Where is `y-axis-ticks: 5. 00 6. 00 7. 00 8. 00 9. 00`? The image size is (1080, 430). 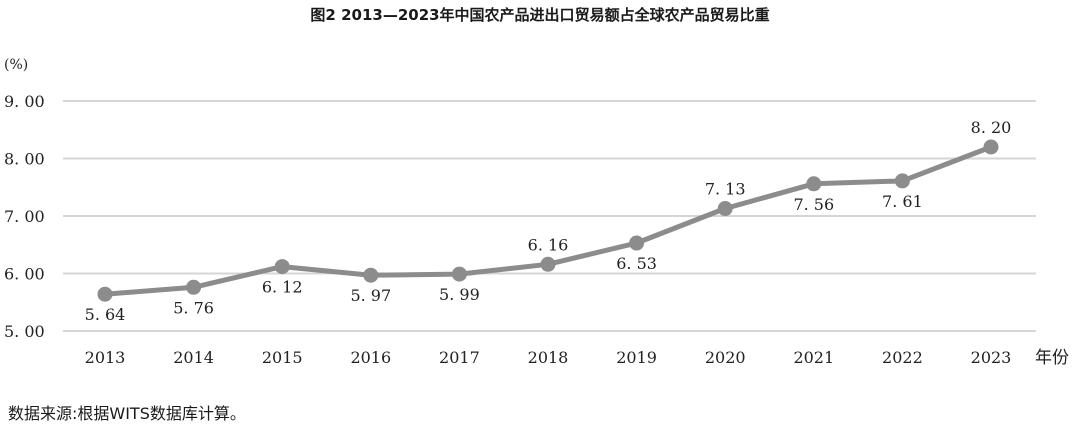
y-axis-ticks: 5. 00 6. 00 7. 00 8. 00 9. 00 is located at coordinates (24, 216).